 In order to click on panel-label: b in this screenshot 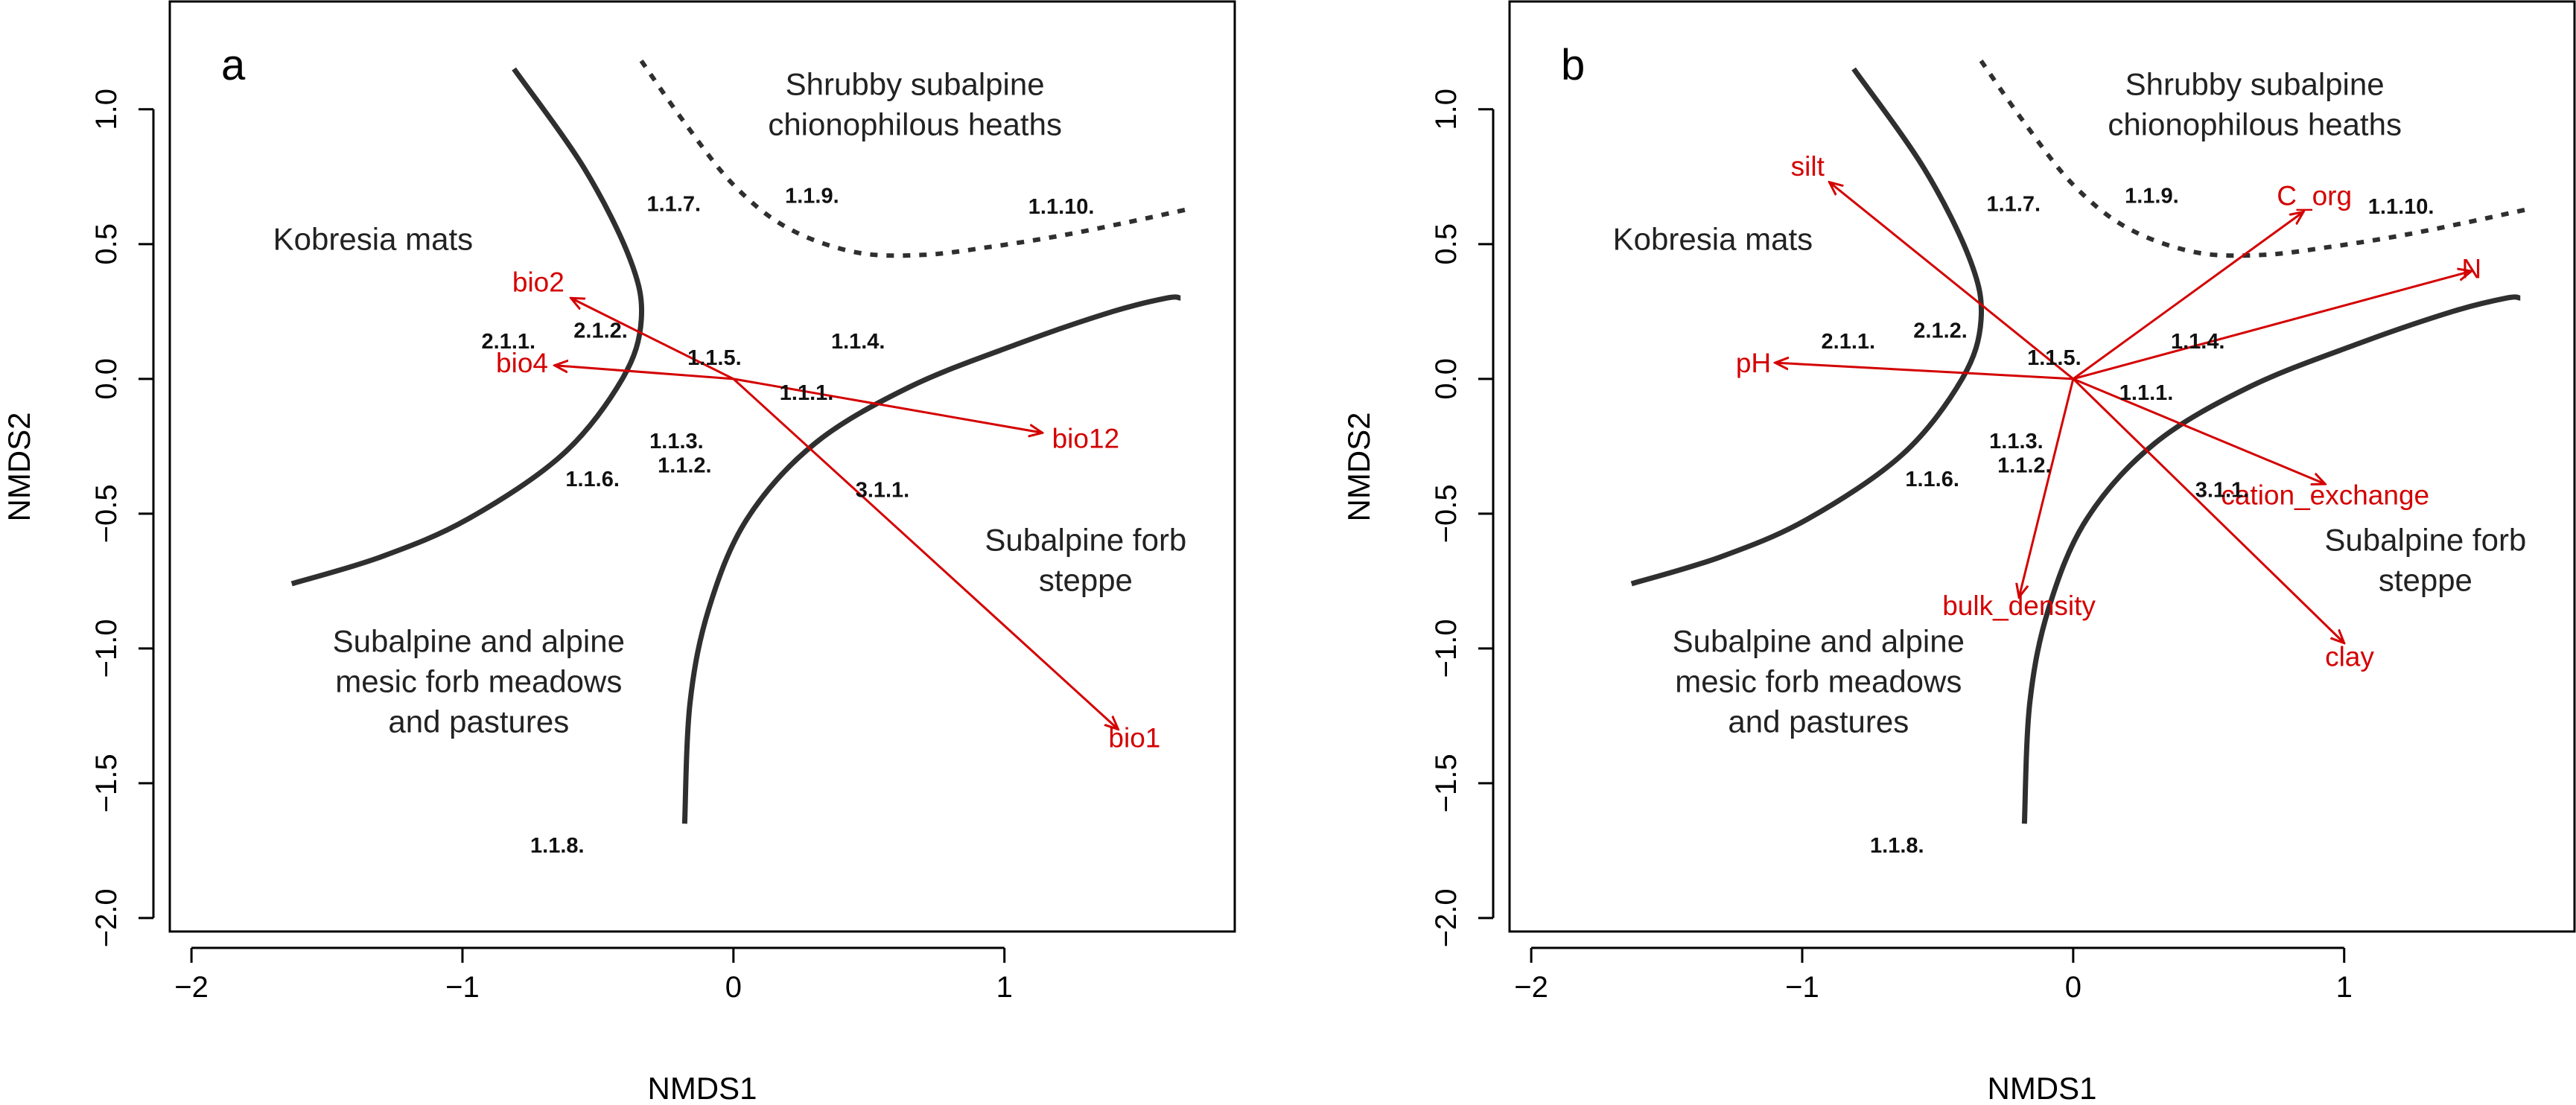, I will do `click(1573, 65)`.